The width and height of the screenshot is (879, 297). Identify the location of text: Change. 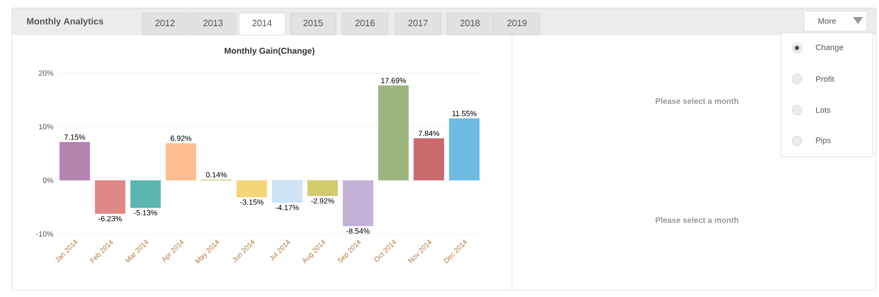
(830, 48).